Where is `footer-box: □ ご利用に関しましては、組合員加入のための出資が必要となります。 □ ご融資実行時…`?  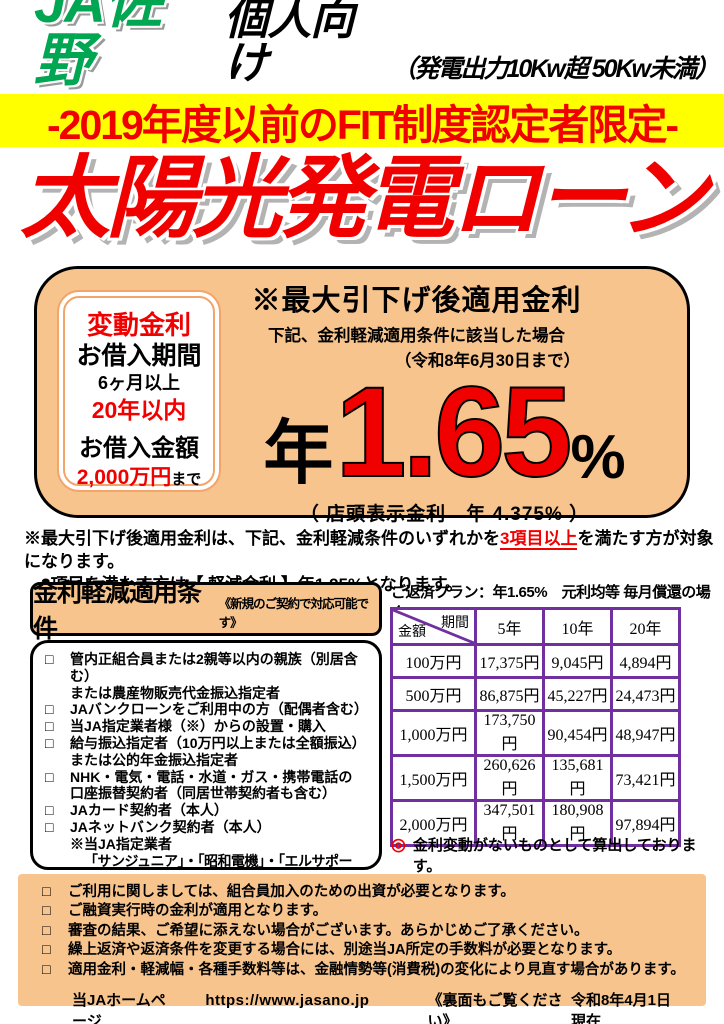 footer-box: □ ご利用に関しましては、組合員加入のための出資が必要となります。 □ ご融資実行時… is located at coordinates (362, 949).